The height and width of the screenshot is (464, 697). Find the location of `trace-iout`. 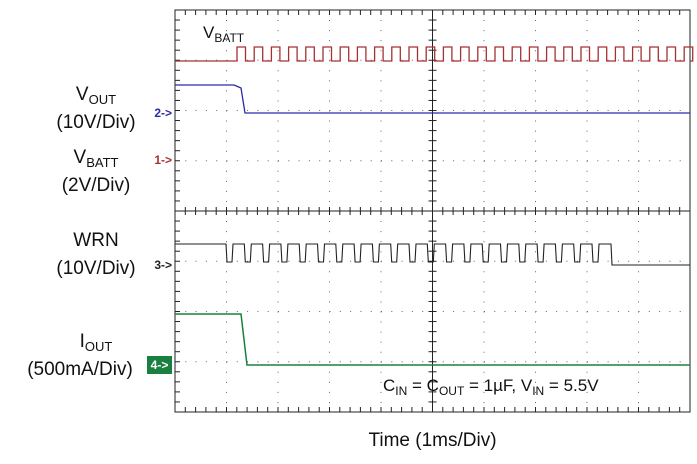

trace-iout is located at coordinates (432, 339).